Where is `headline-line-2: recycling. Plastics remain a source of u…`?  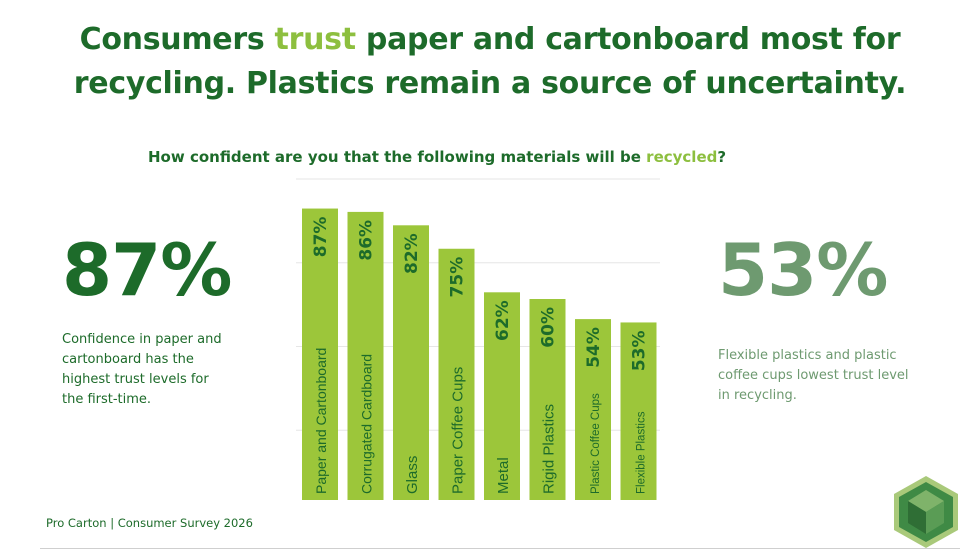
headline-line-2: recycling. Plastics remain a source of u… is located at coordinates (490, 83).